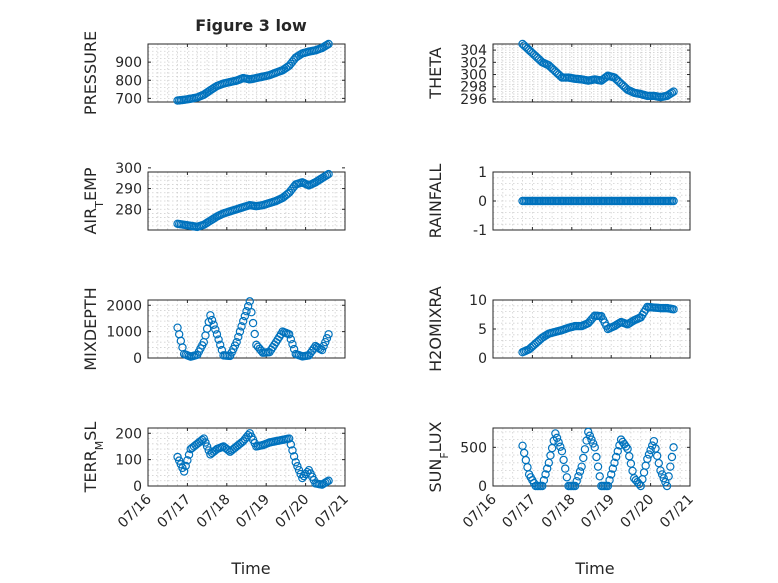 Image resolution: width=778 pixels, height=583 pixels. I want to click on y-tick-label: 900, so click(128, 63).